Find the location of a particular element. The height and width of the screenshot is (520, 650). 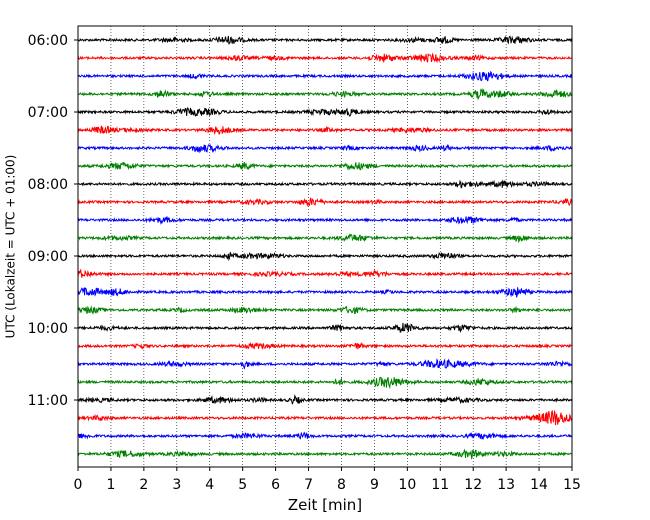

x-tick-label: 7 is located at coordinates (308, 485).